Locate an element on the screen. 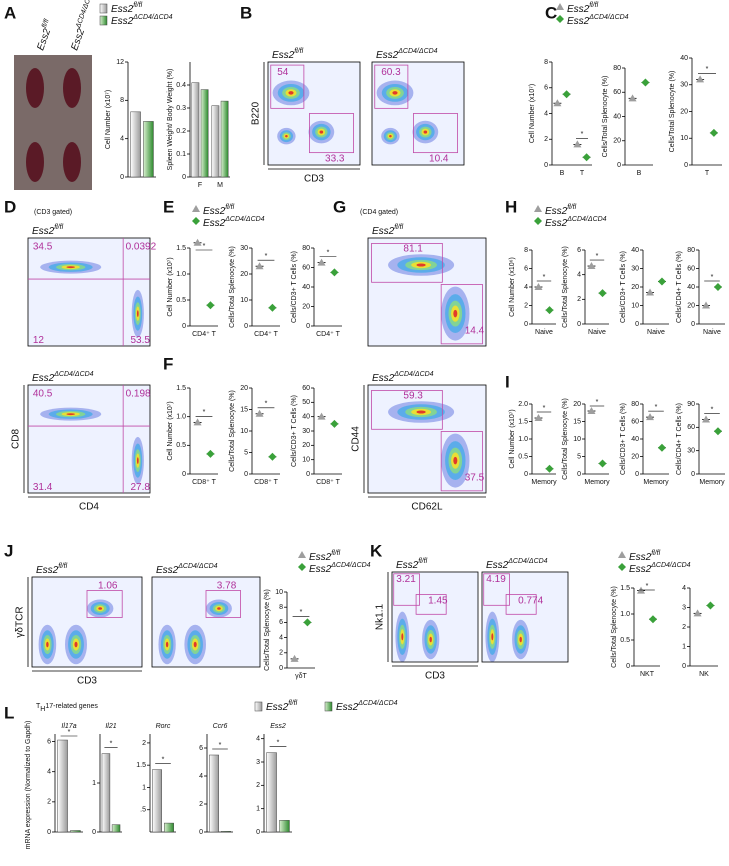 The width and height of the screenshot is (729, 866). y-tick-label: 4 is located at coordinates (526, 287).